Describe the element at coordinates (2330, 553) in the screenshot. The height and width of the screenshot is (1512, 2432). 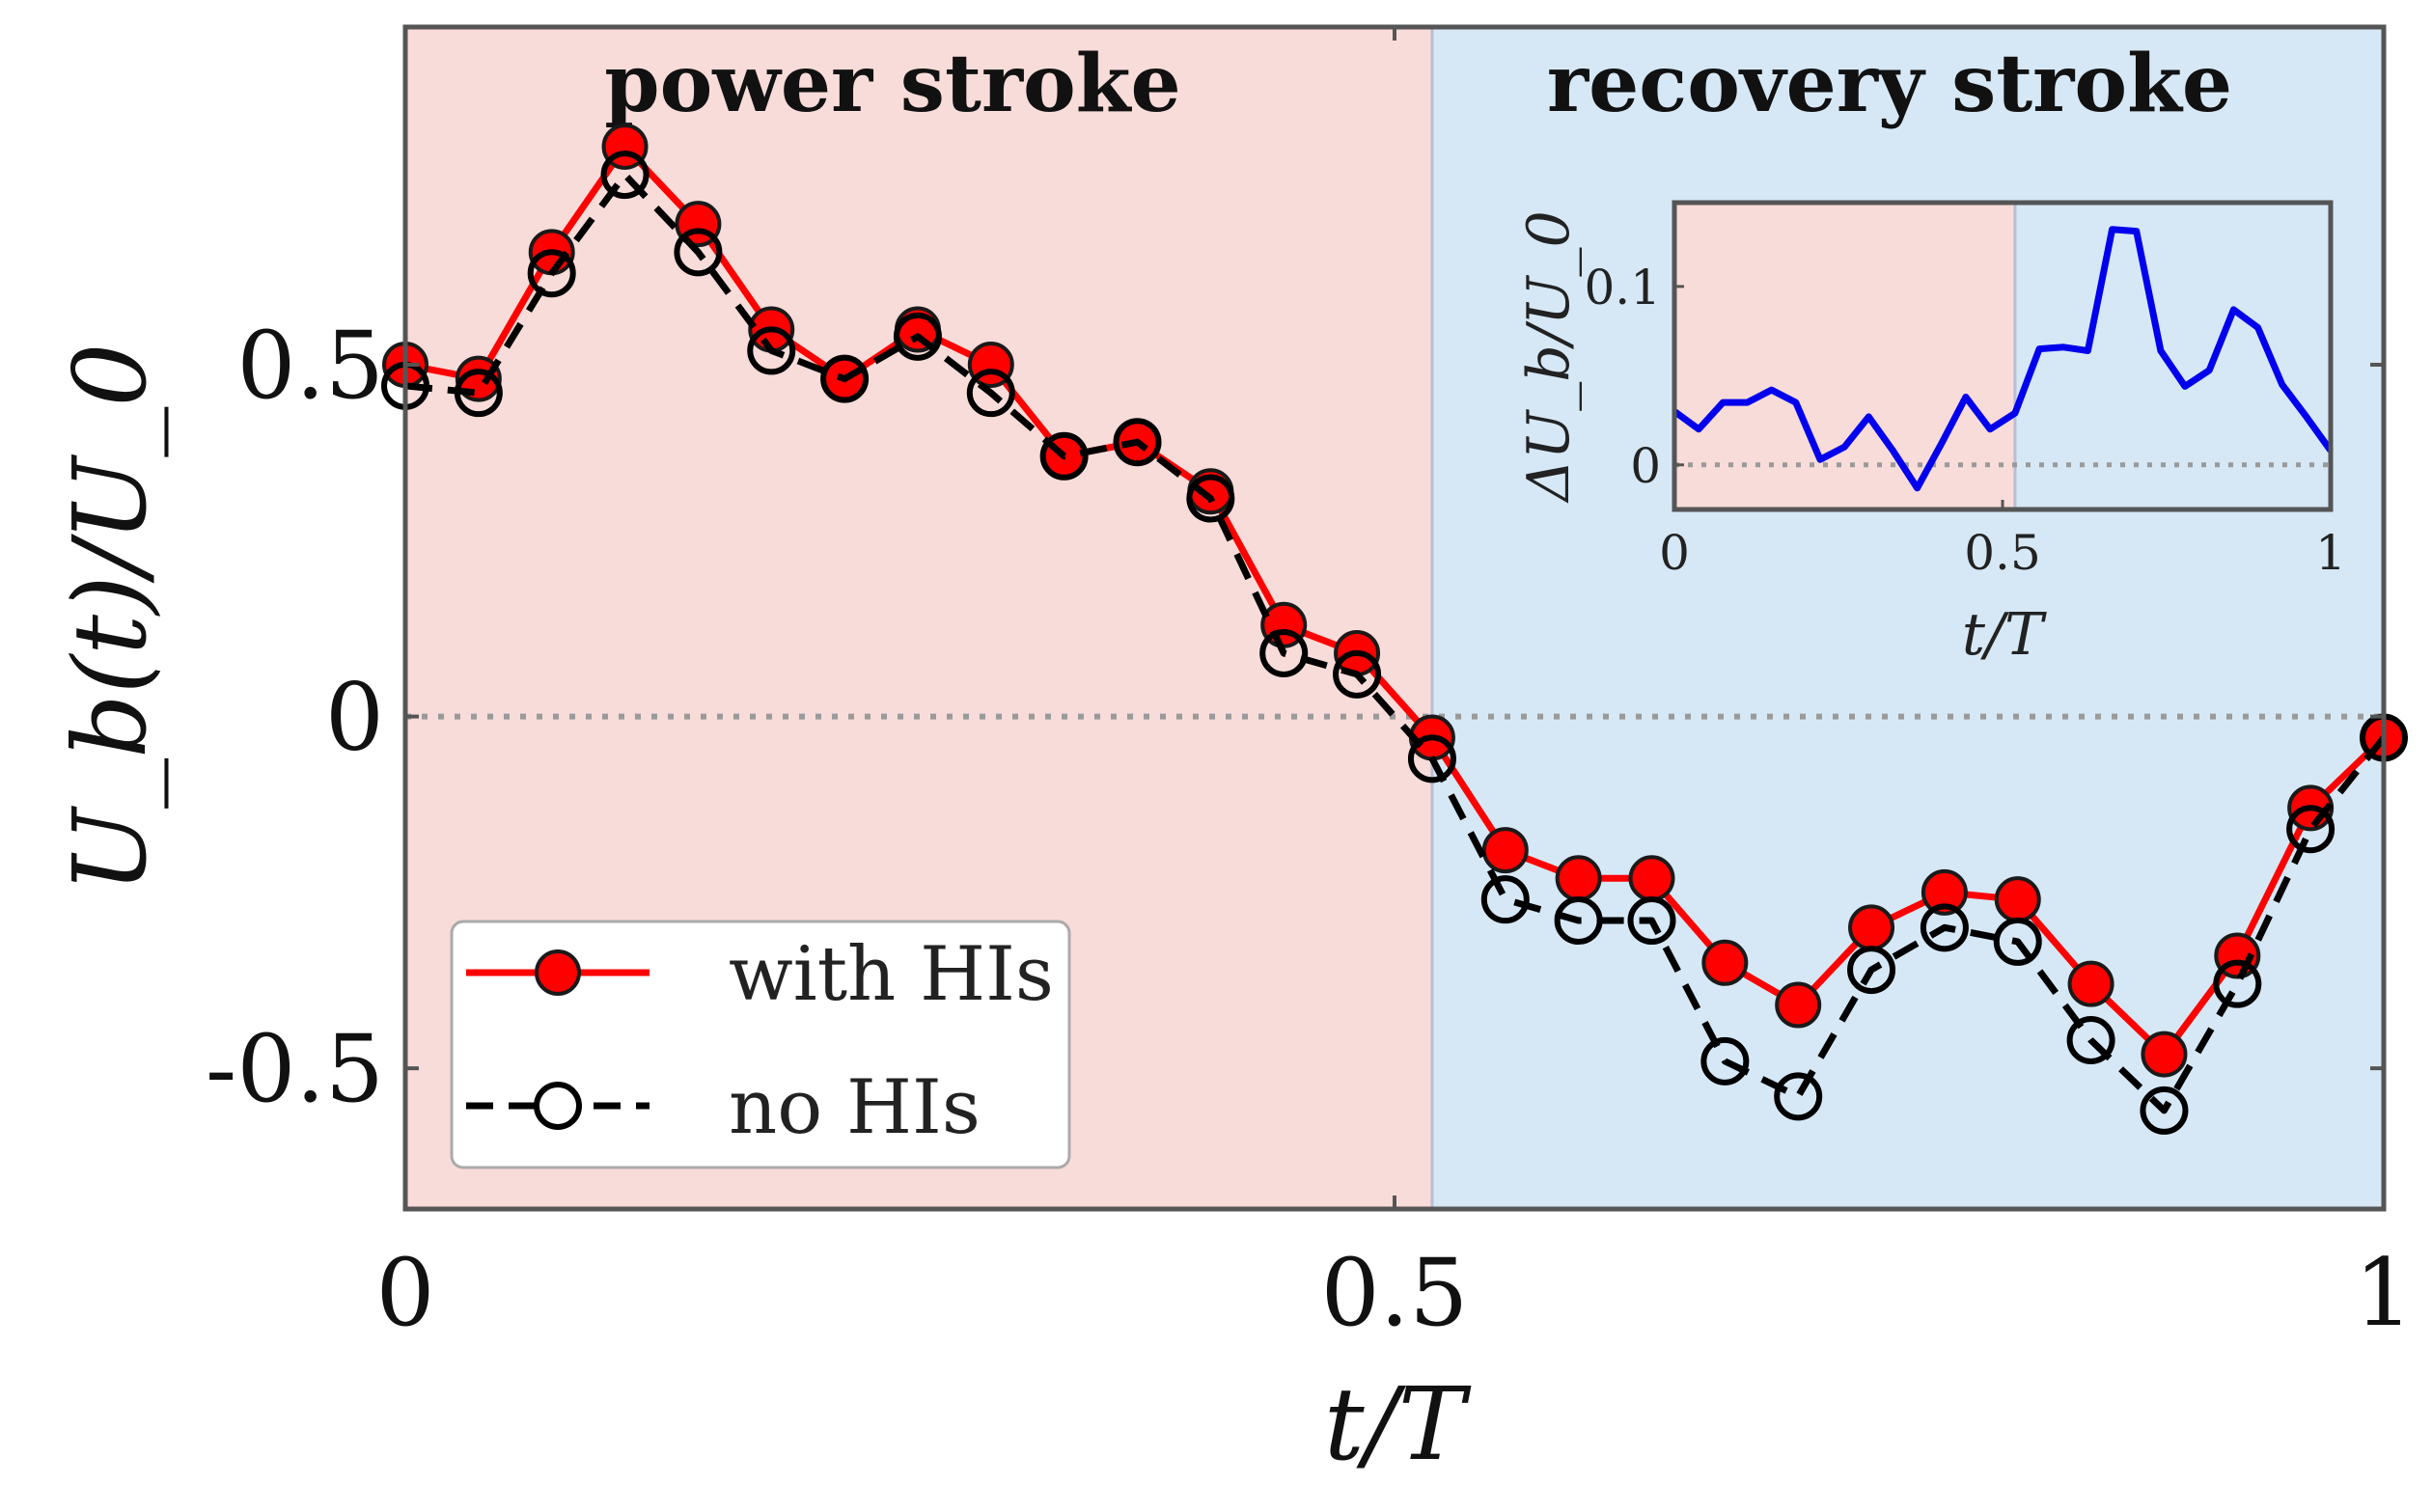
I see `inset-x-tick-label: 1` at that location.